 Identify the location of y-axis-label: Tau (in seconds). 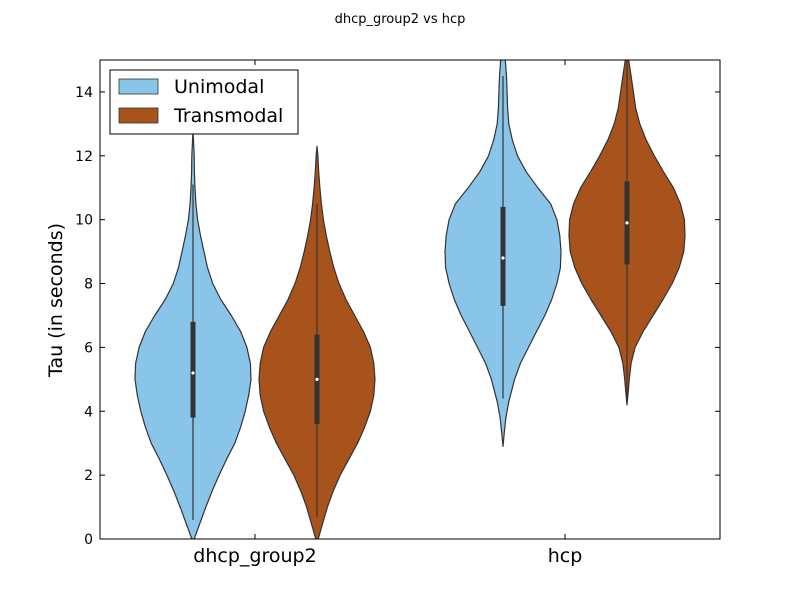
(56, 300).